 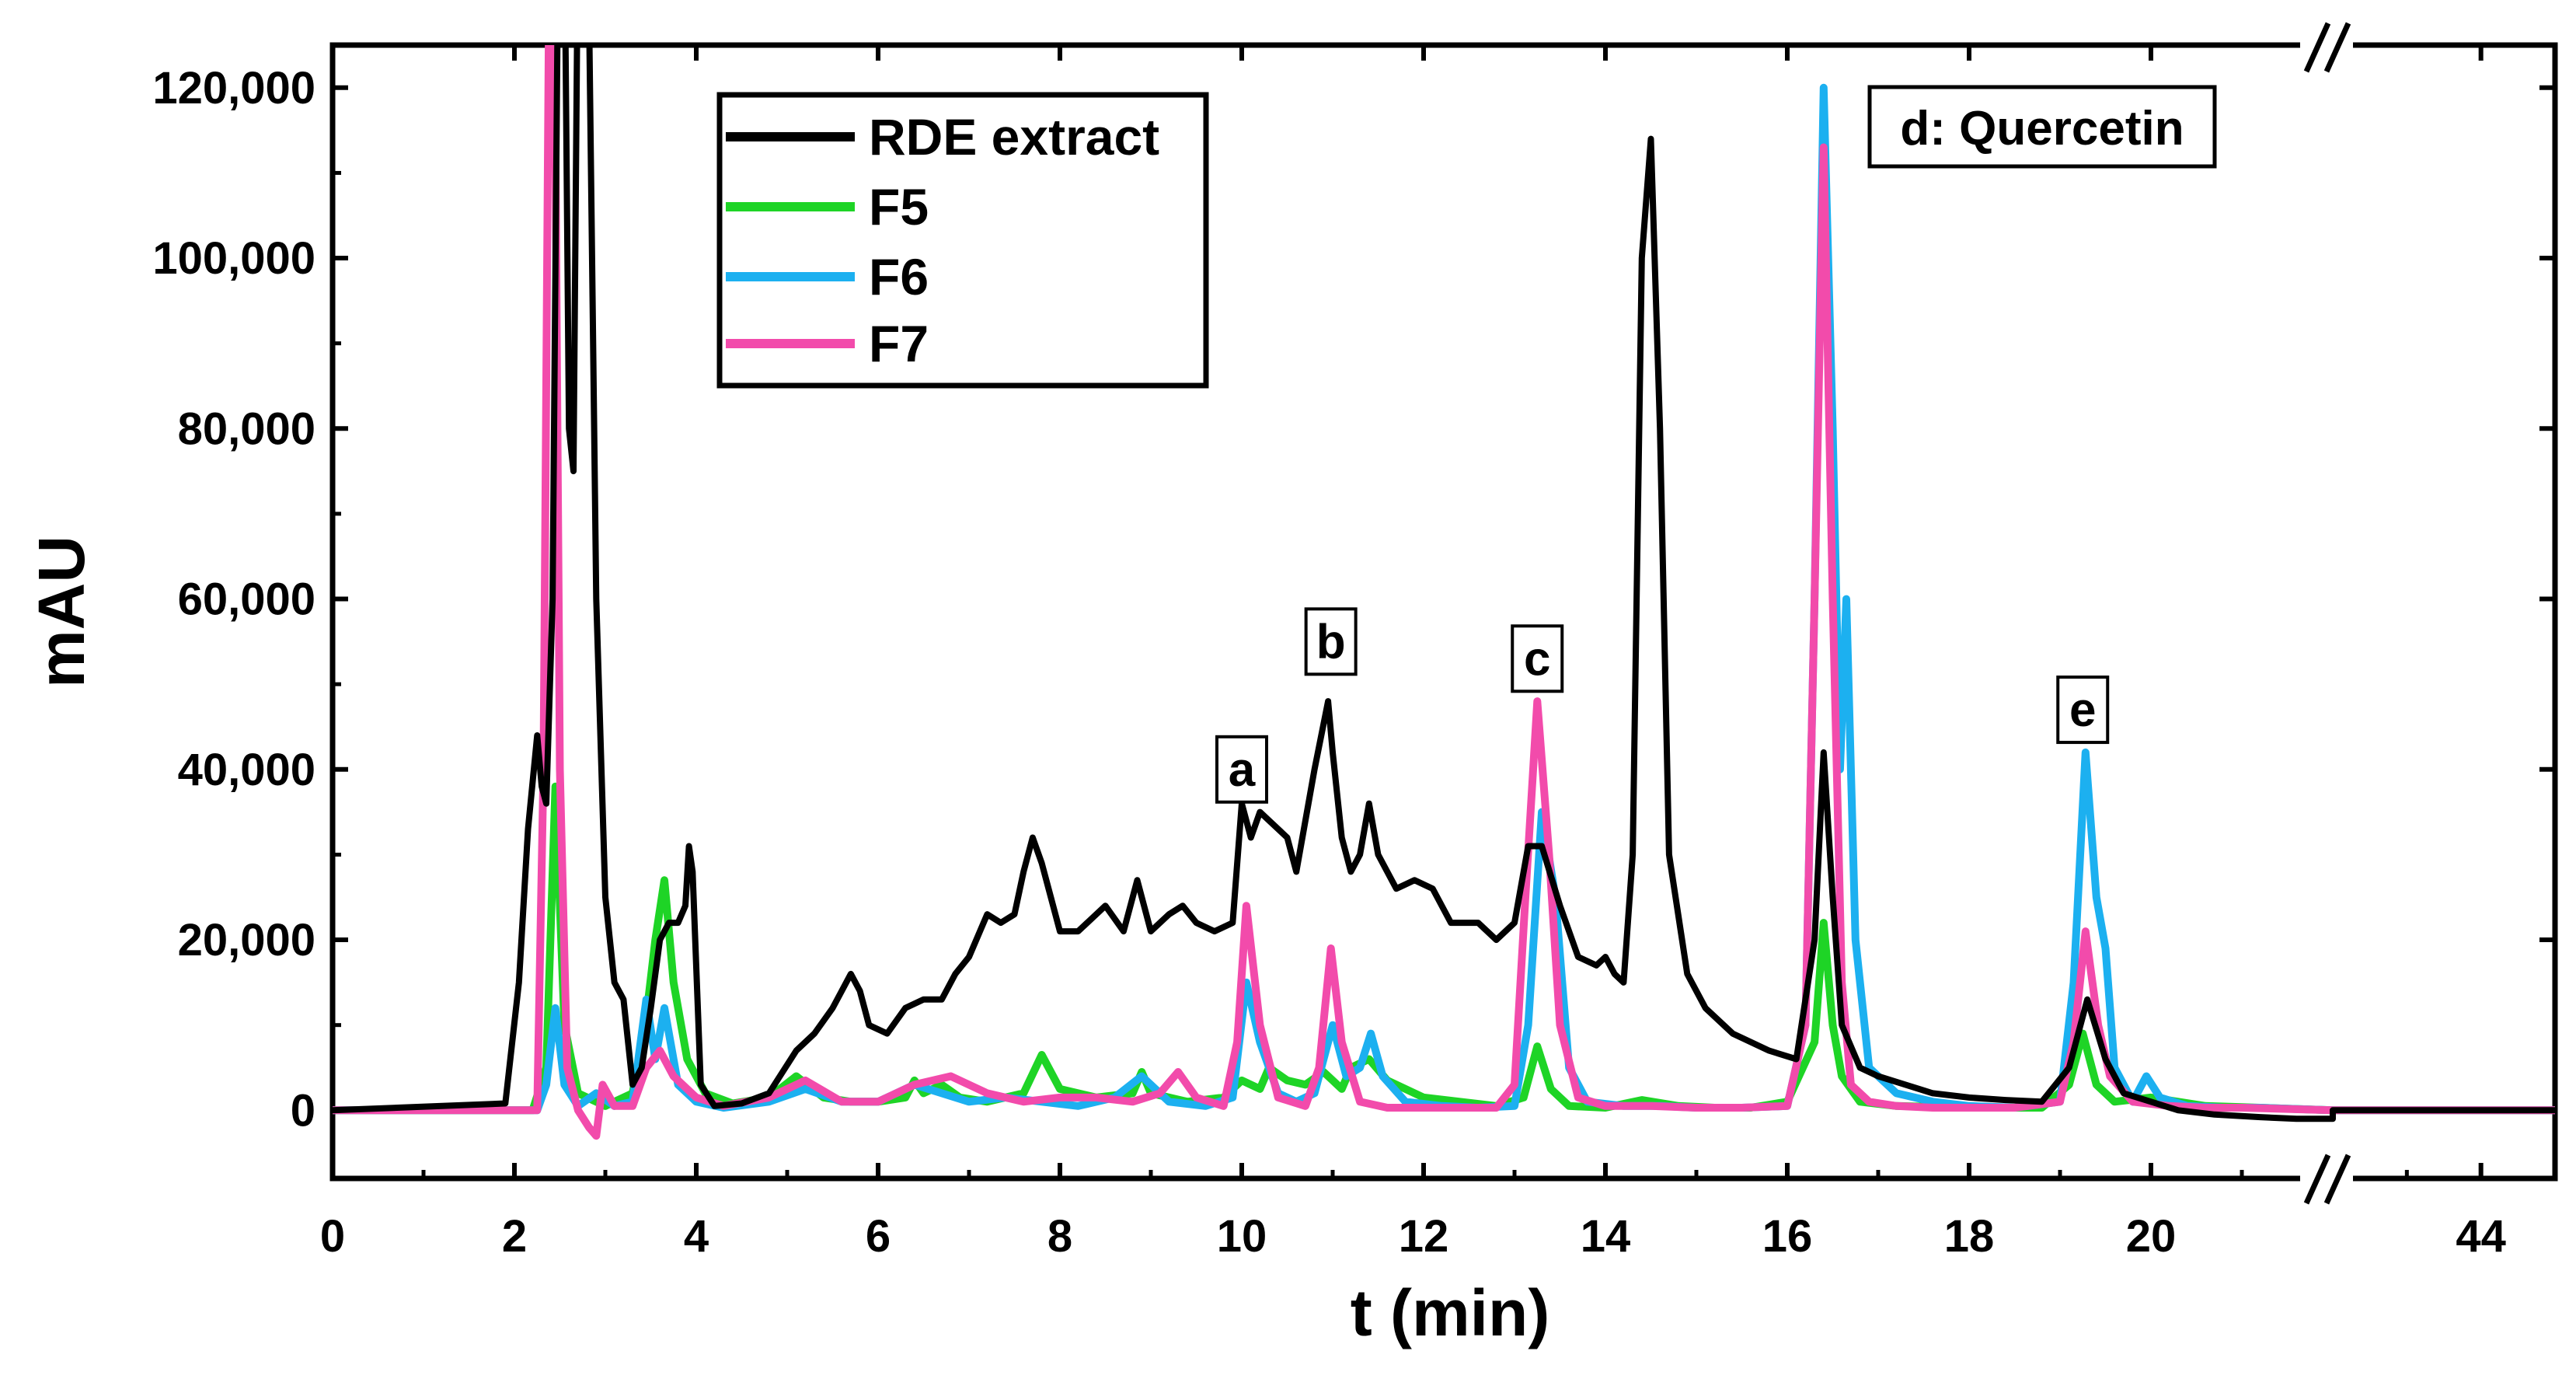 What do you see at coordinates (1969, 1237) in the screenshot?
I see `x-tick-label-18: 18` at bounding box center [1969, 1237].